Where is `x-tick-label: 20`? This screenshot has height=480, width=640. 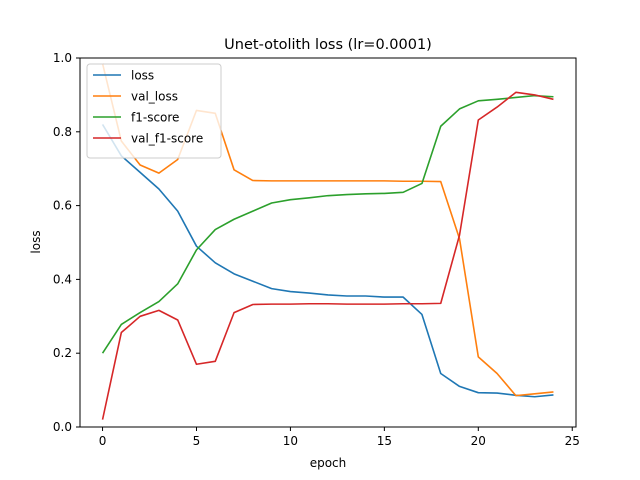
x-tick-label: 20 is located at coordinates (478, 441).